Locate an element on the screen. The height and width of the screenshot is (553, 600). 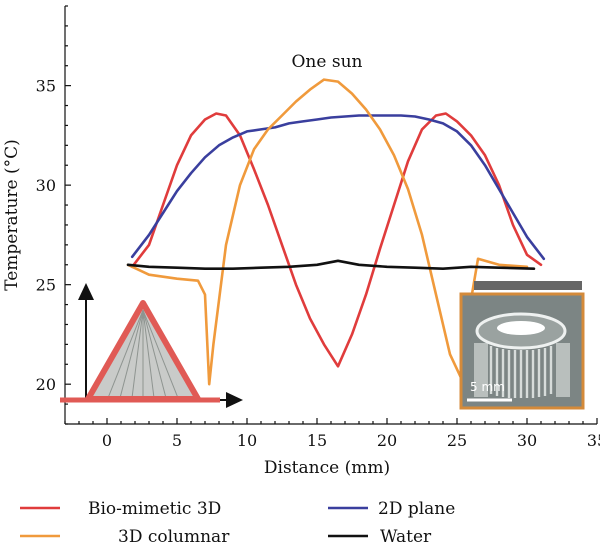
x-tick-label: 25 is located at coordinates (457, 440).